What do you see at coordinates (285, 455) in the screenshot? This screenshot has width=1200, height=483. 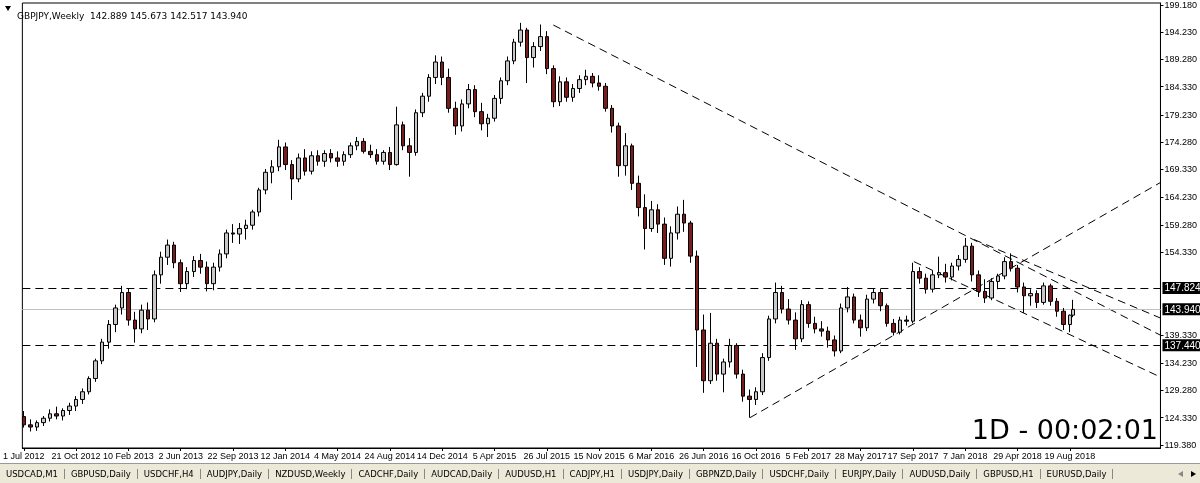 I see `x-tick-label: 12 Jan 2014` at bounding box center [285, 455].